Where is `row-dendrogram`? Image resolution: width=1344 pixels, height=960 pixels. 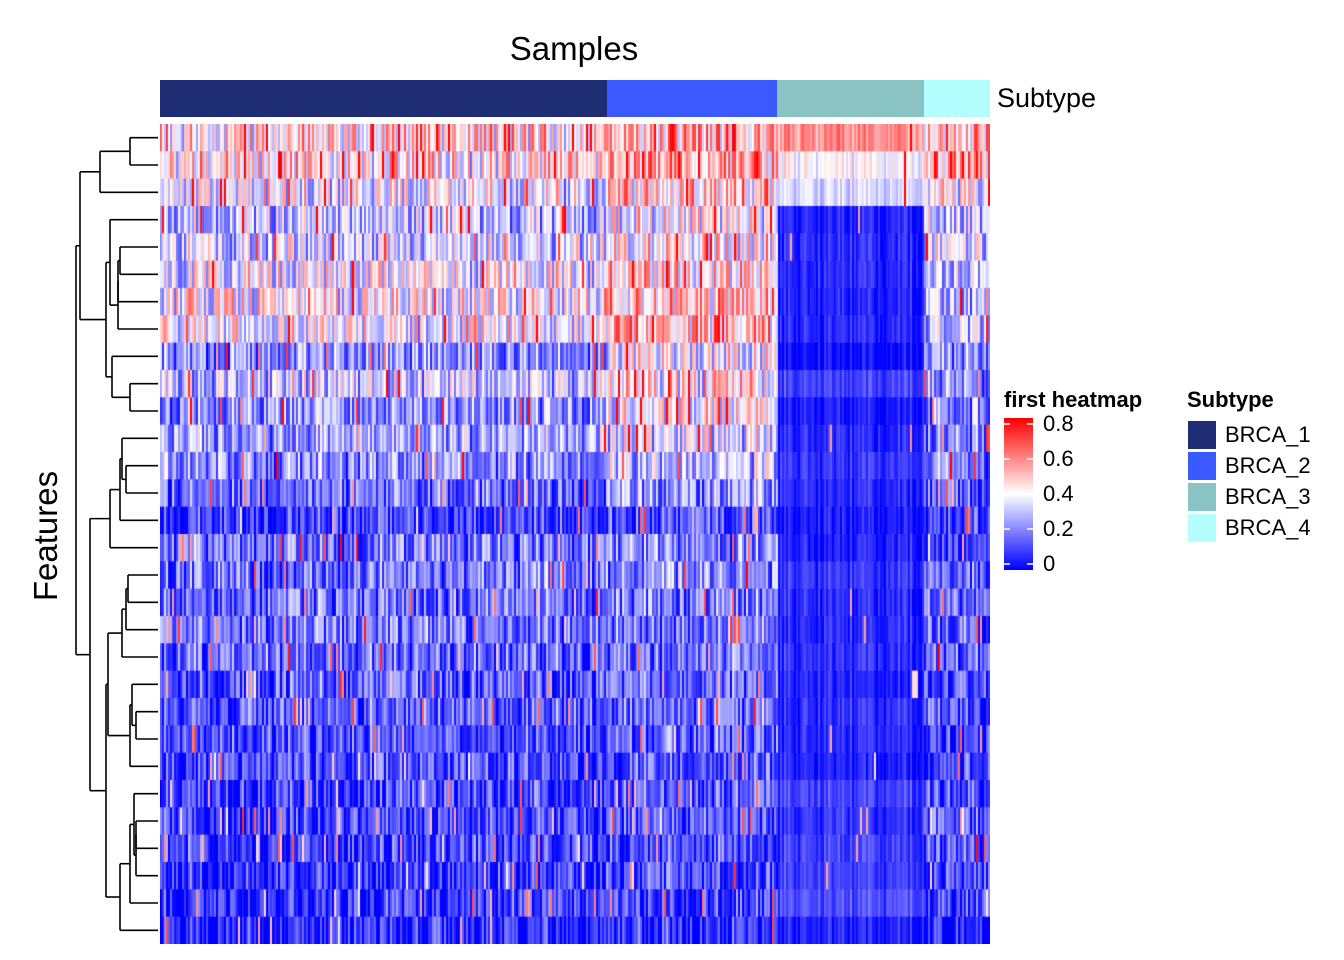 row-dendrogram is located at coordinates (116, 534).